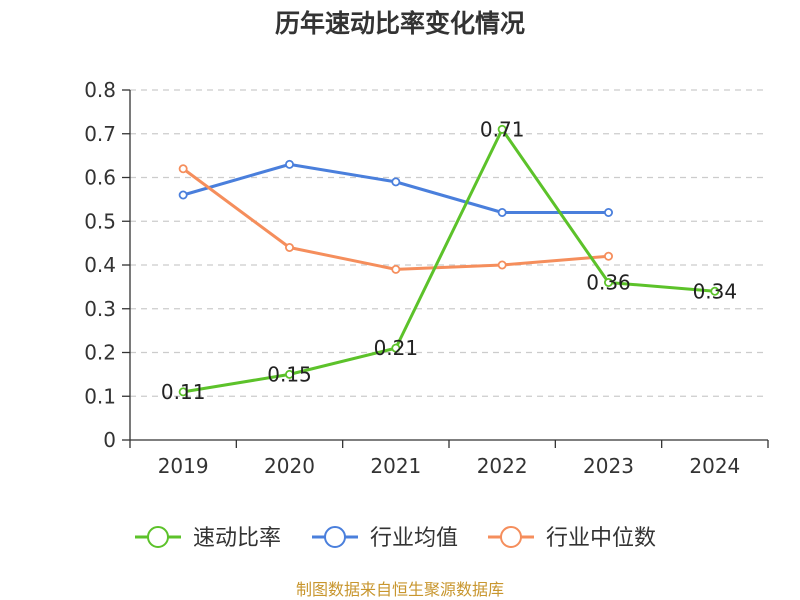 The width and height of the screenshot is (800, 600). Describe the element at coordinates (183, 466) in the screenshot. I see `x-tick-label: 2019` at that location.